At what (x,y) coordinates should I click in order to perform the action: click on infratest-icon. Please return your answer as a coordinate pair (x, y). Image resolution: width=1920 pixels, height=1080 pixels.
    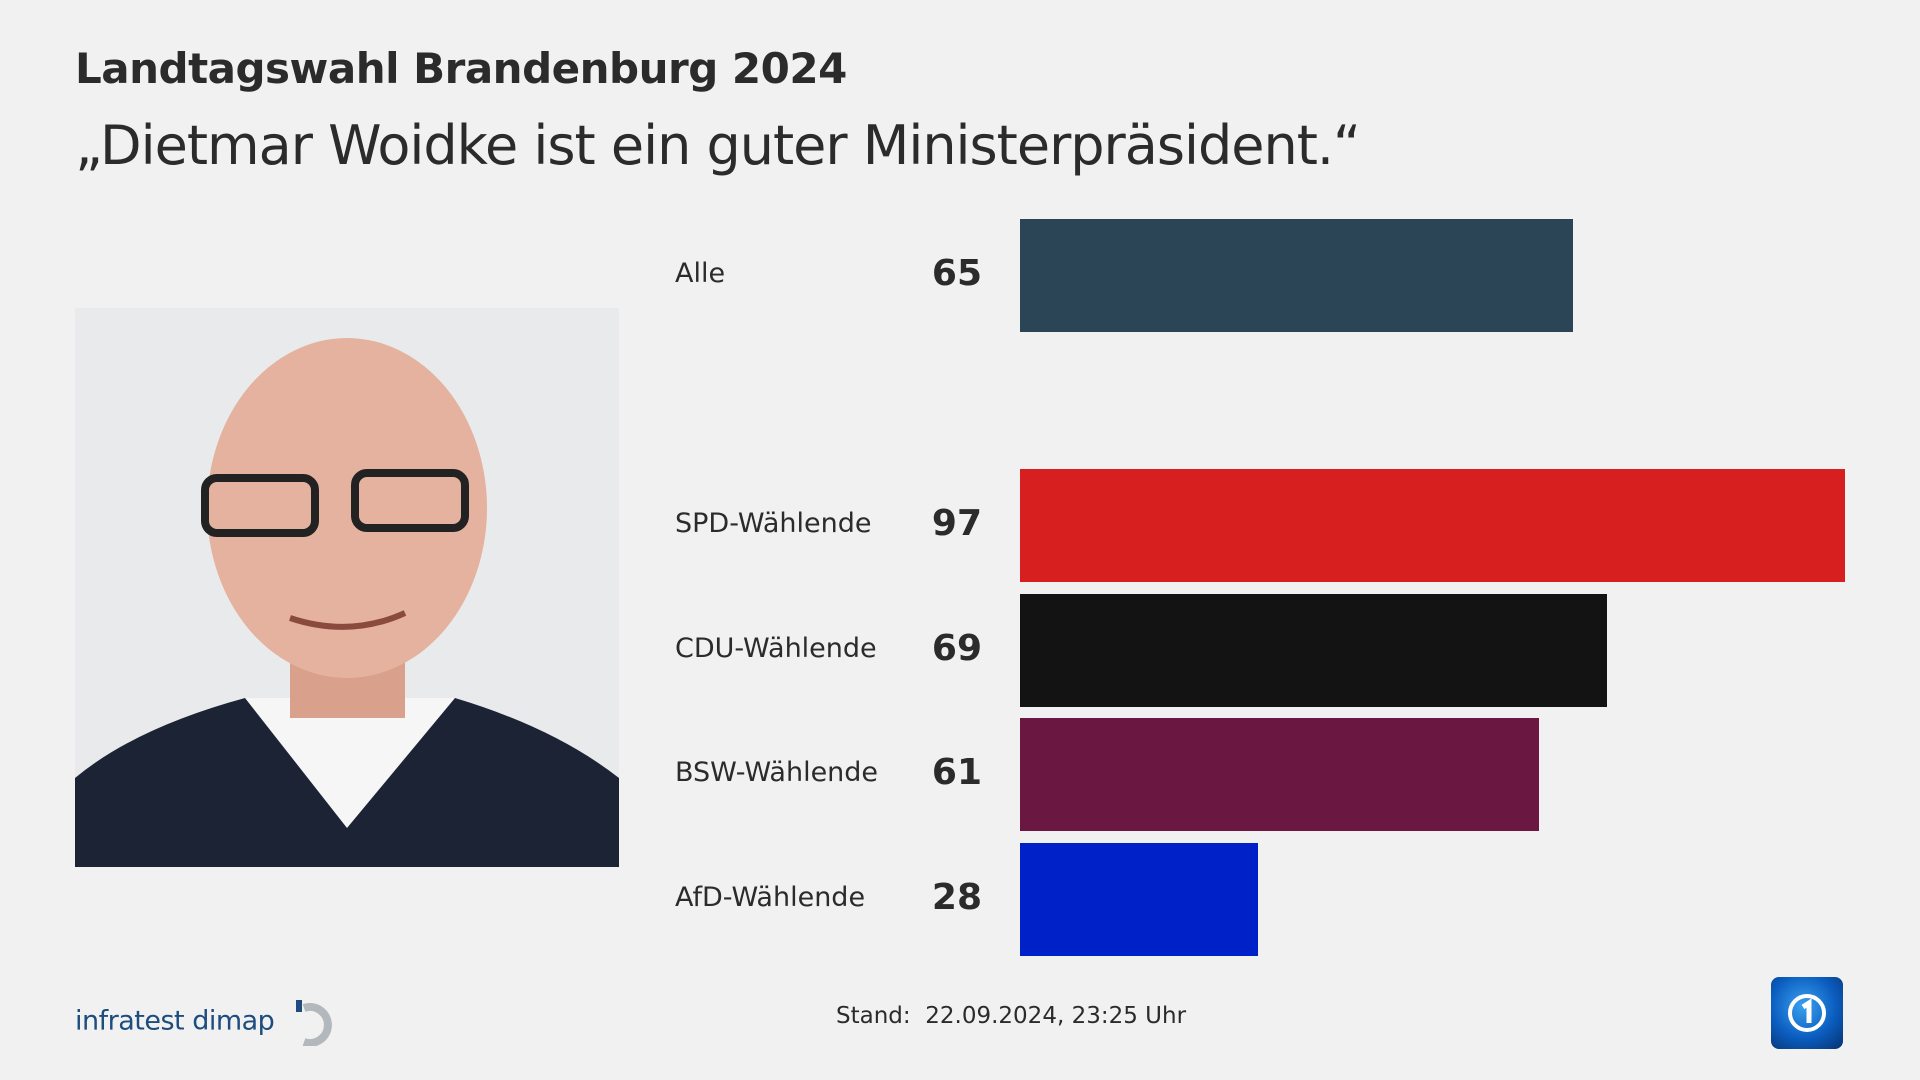
    Looking at the image, I should click on (314, 1023).